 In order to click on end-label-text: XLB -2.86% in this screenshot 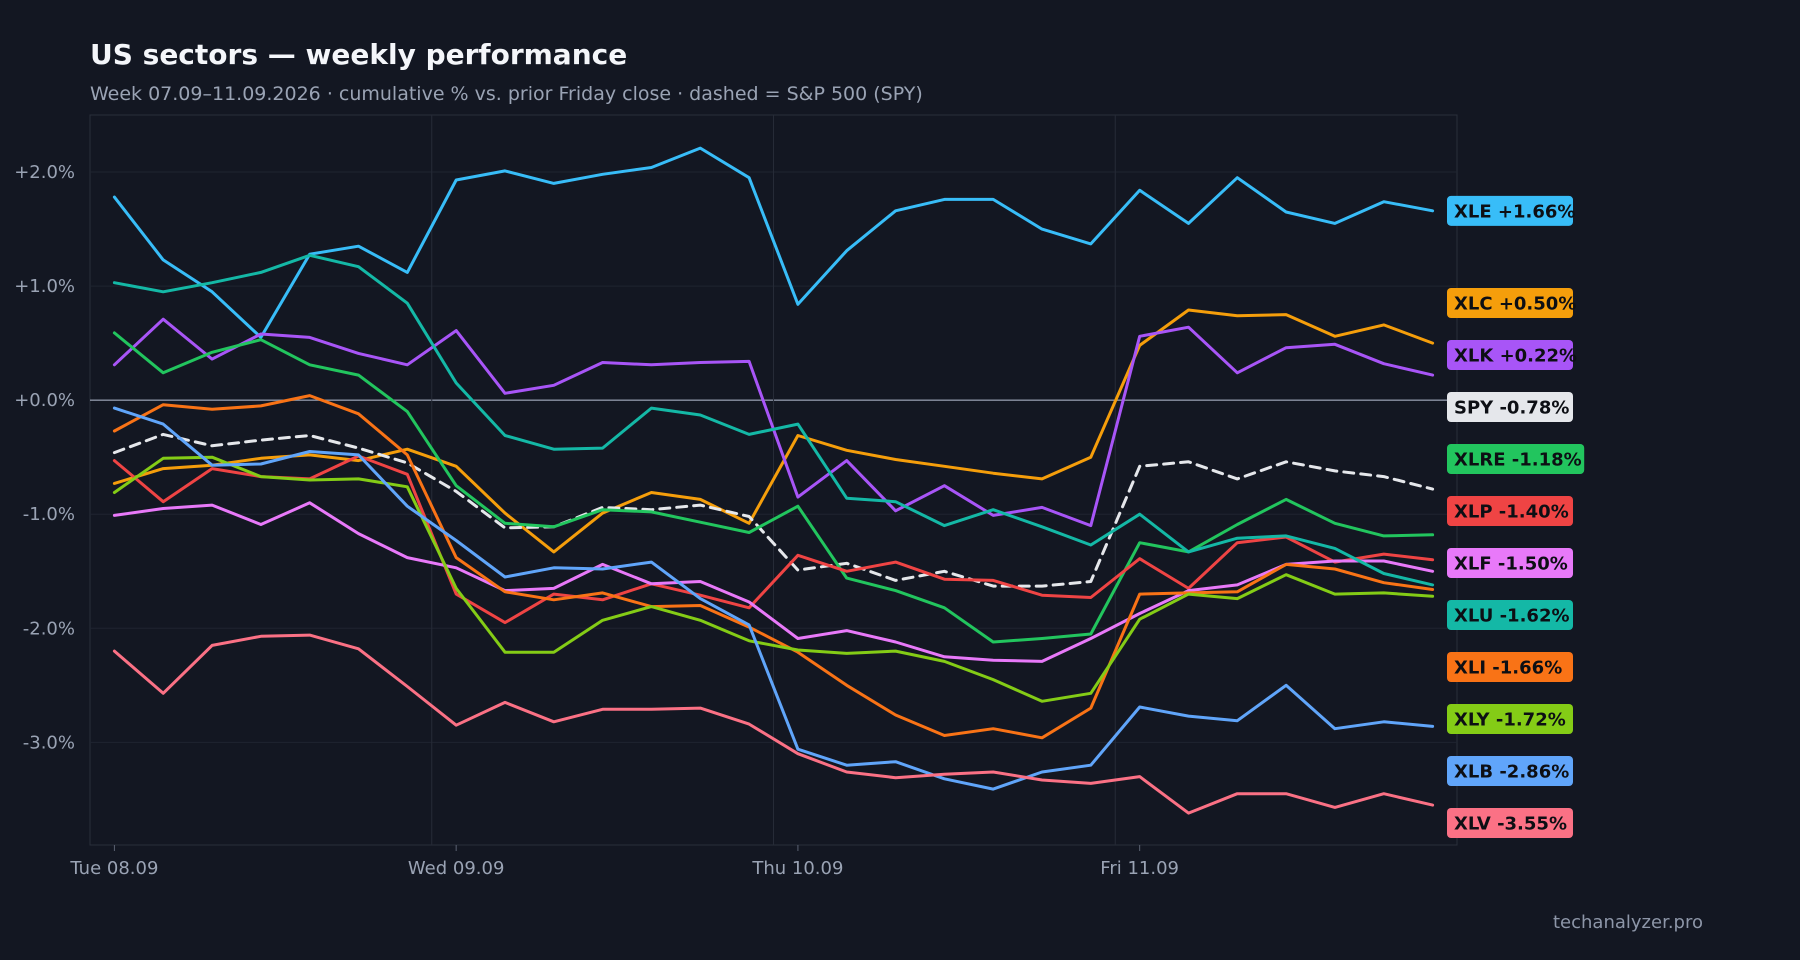, I will do `click(1511, 772)`.